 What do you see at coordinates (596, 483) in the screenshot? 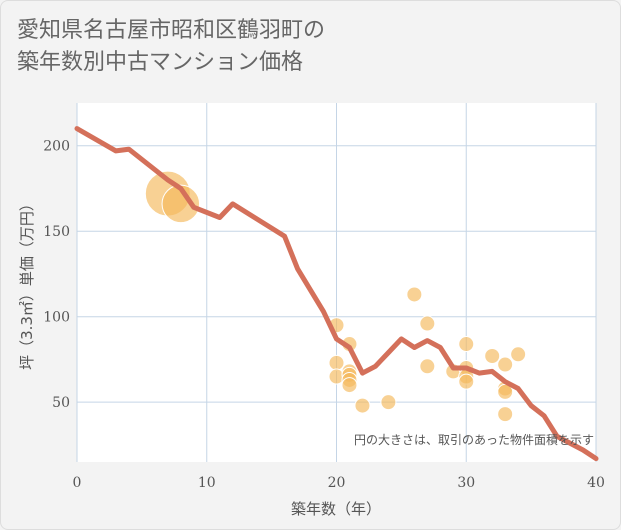
I see `x-tick-label: 40` at bounding box center [596, 483].